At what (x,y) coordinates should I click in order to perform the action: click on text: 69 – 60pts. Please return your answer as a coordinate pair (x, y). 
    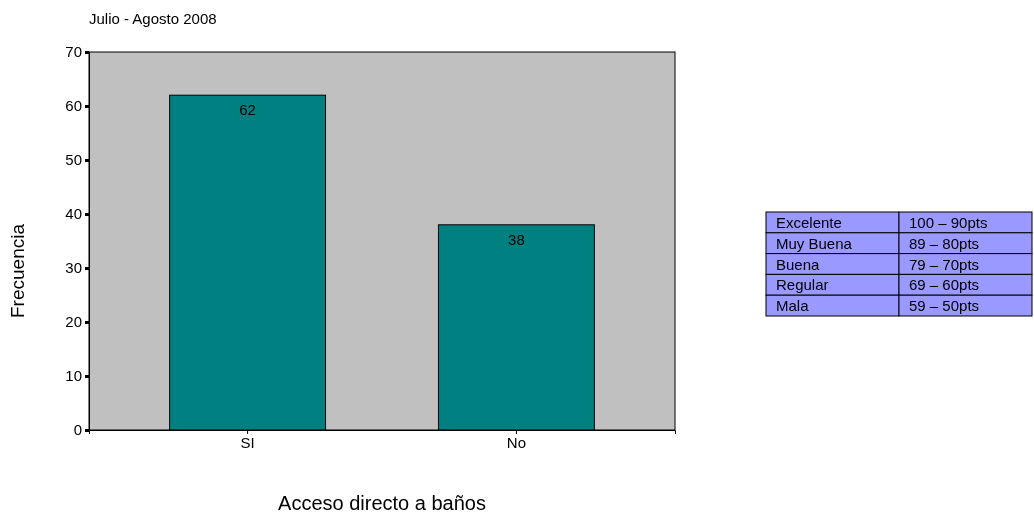
    Looking at the image, I should click on (944, 285).